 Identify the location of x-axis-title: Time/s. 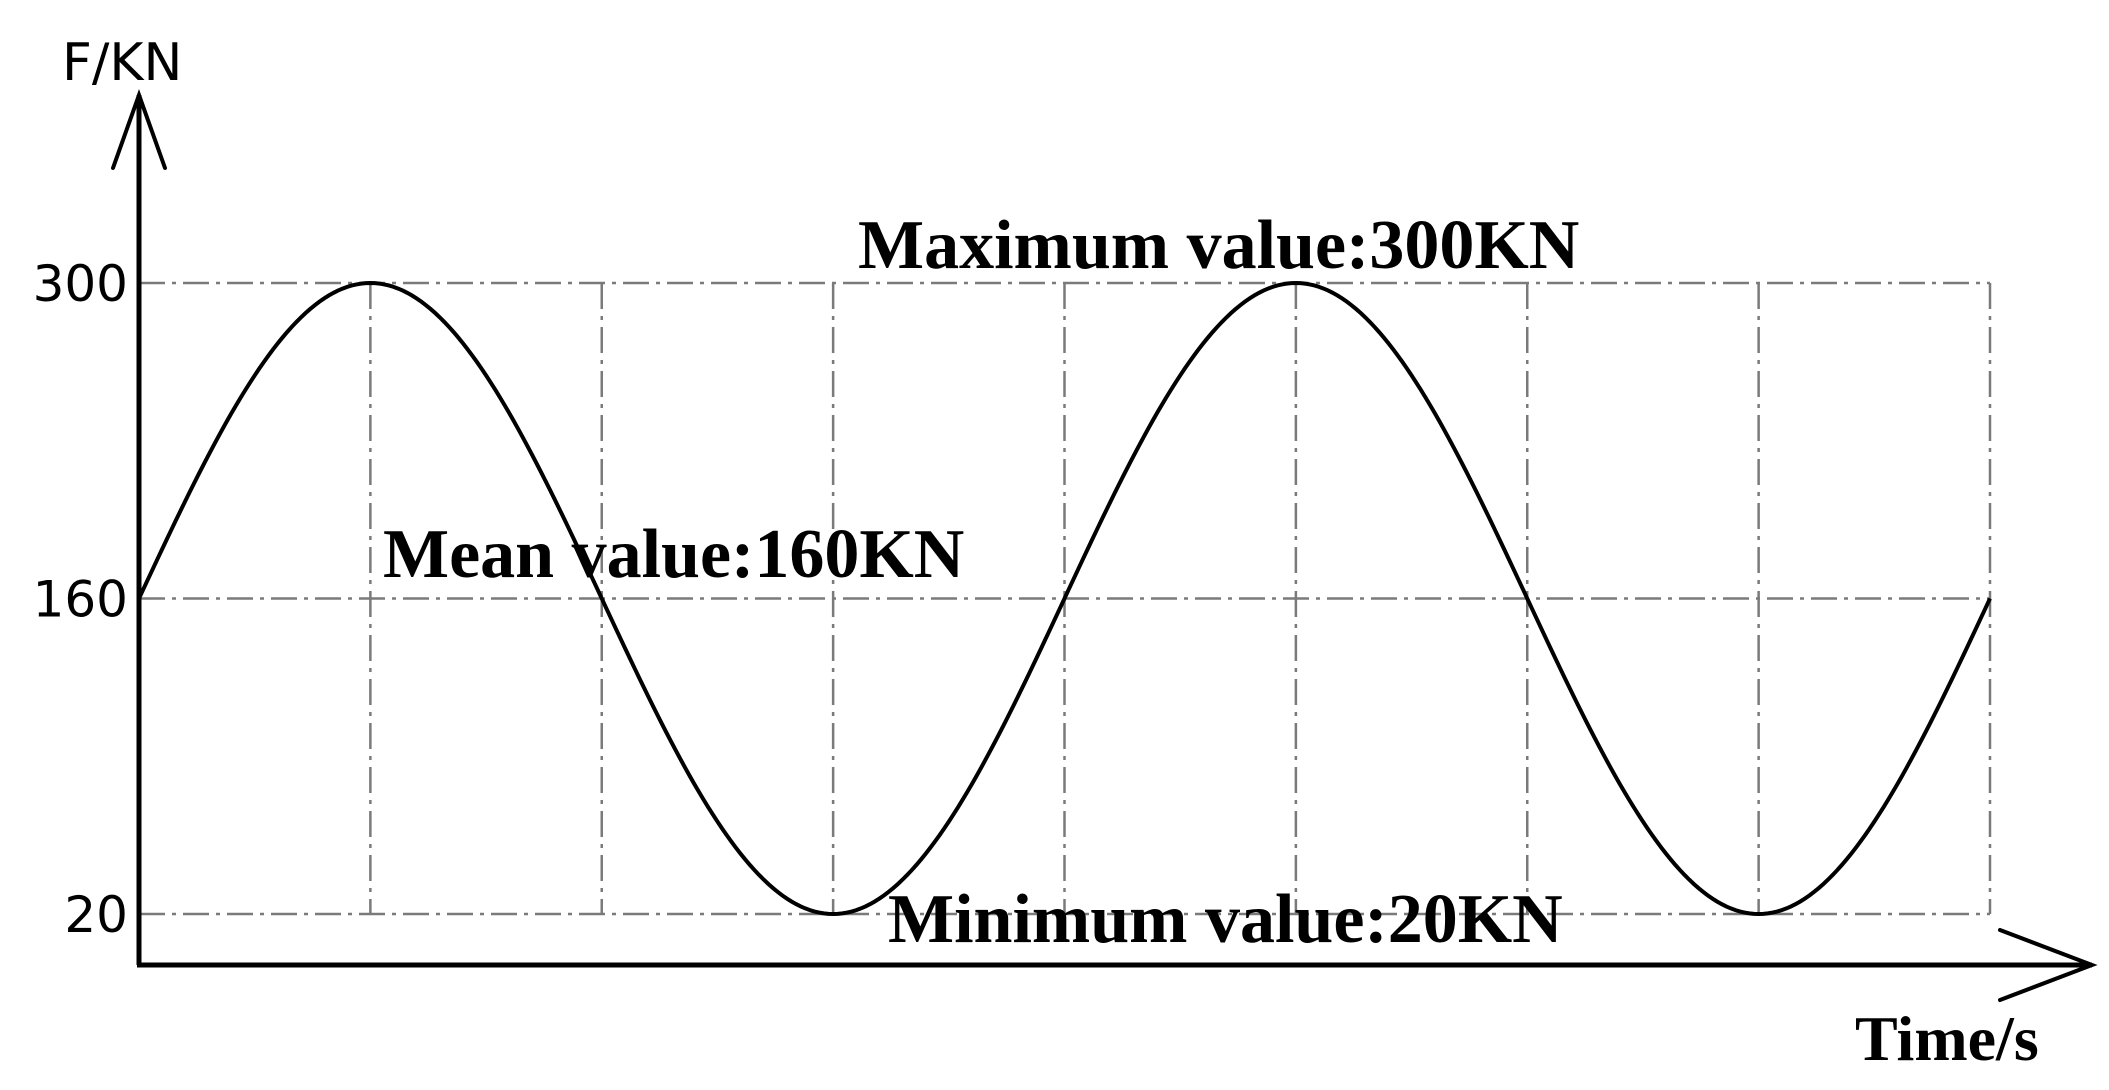
(1947, 1038).